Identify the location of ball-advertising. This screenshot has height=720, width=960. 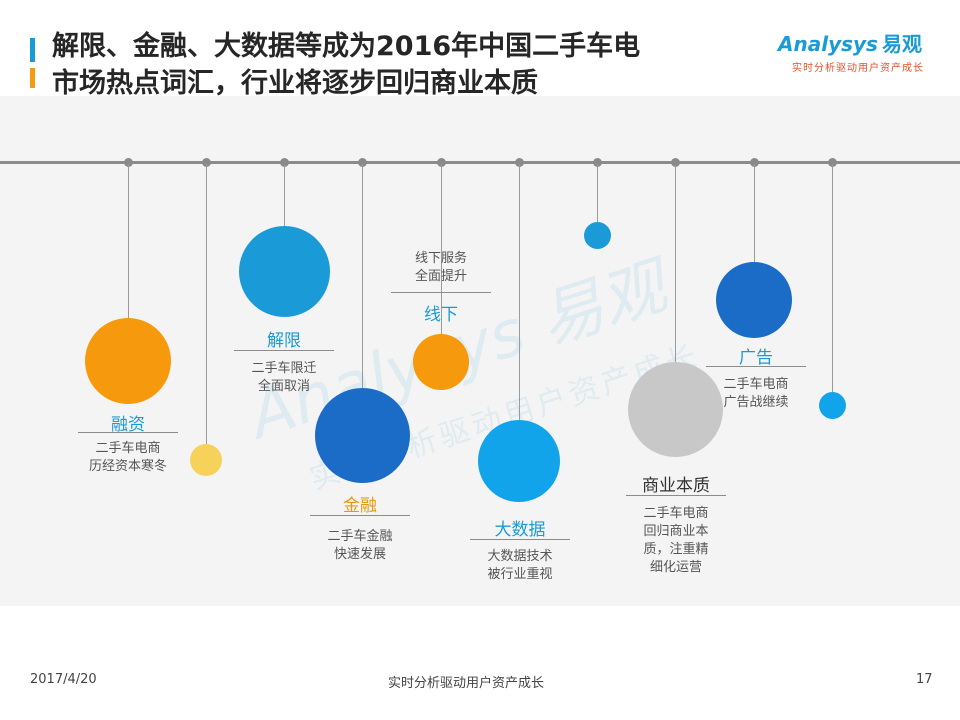
(754, 300).